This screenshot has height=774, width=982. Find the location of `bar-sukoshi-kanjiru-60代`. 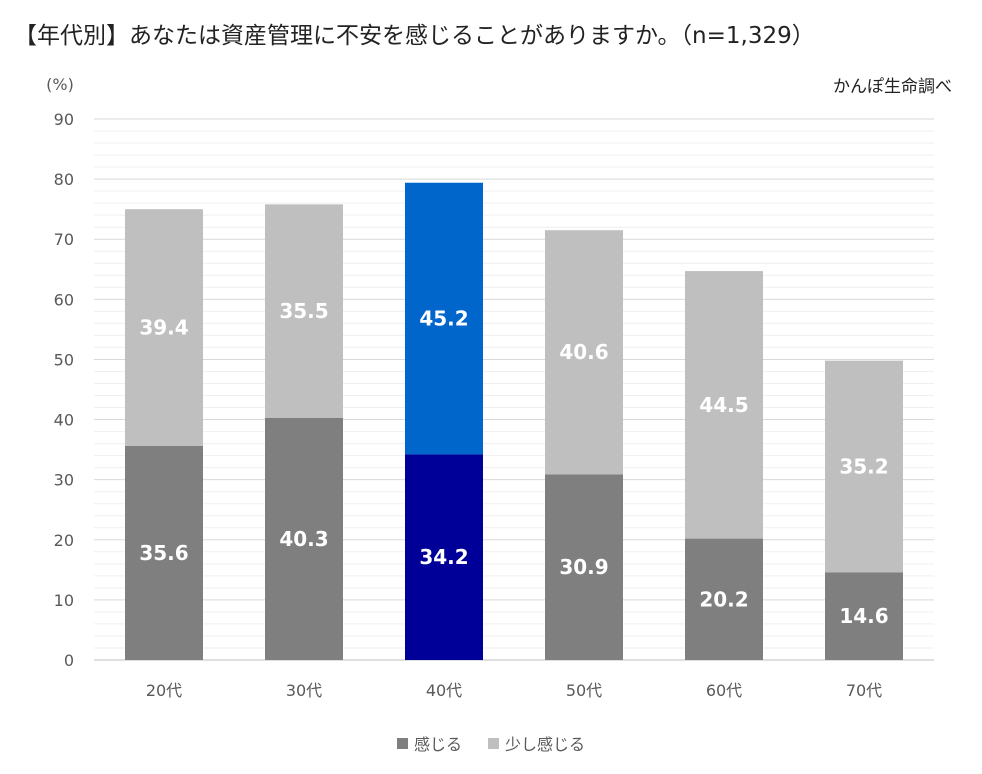

bar-sukoshi-kanjiru-60代 is located at coordinates (724, 405).